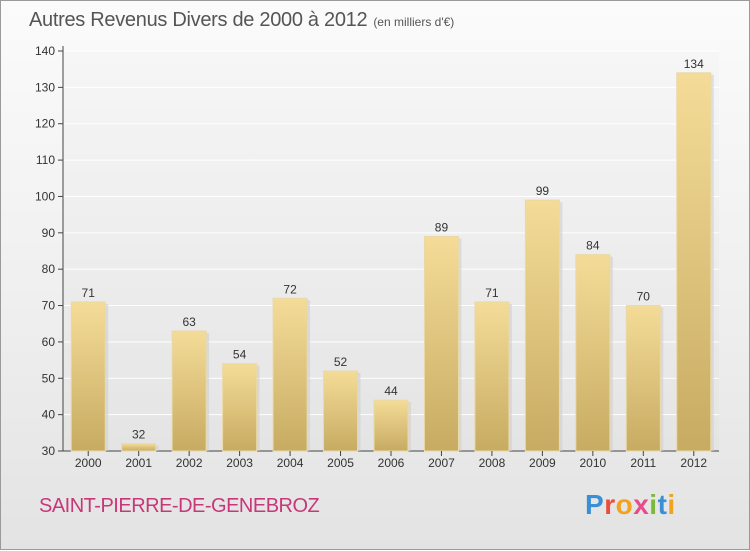  I want to click on x-tick-label: 2000, so click(88, 463).